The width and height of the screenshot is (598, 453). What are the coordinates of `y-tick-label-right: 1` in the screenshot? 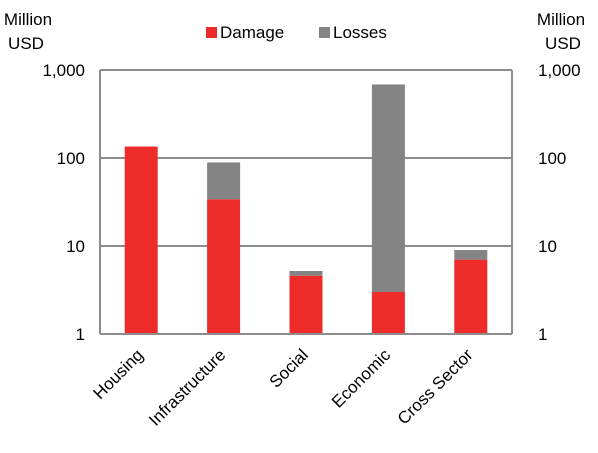 It's located at (542, 334).